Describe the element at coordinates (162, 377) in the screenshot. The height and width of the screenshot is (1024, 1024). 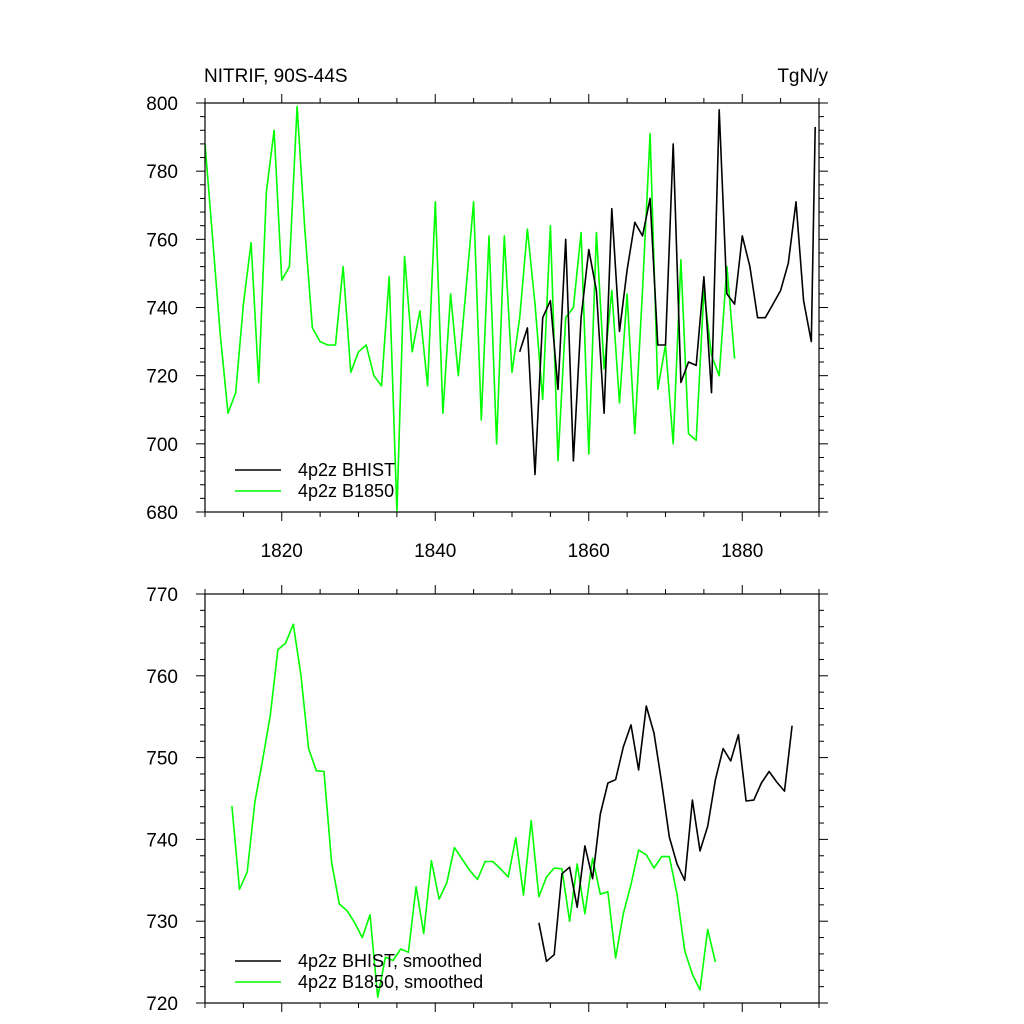
I see `top-y-tick-label: 720` at that location.